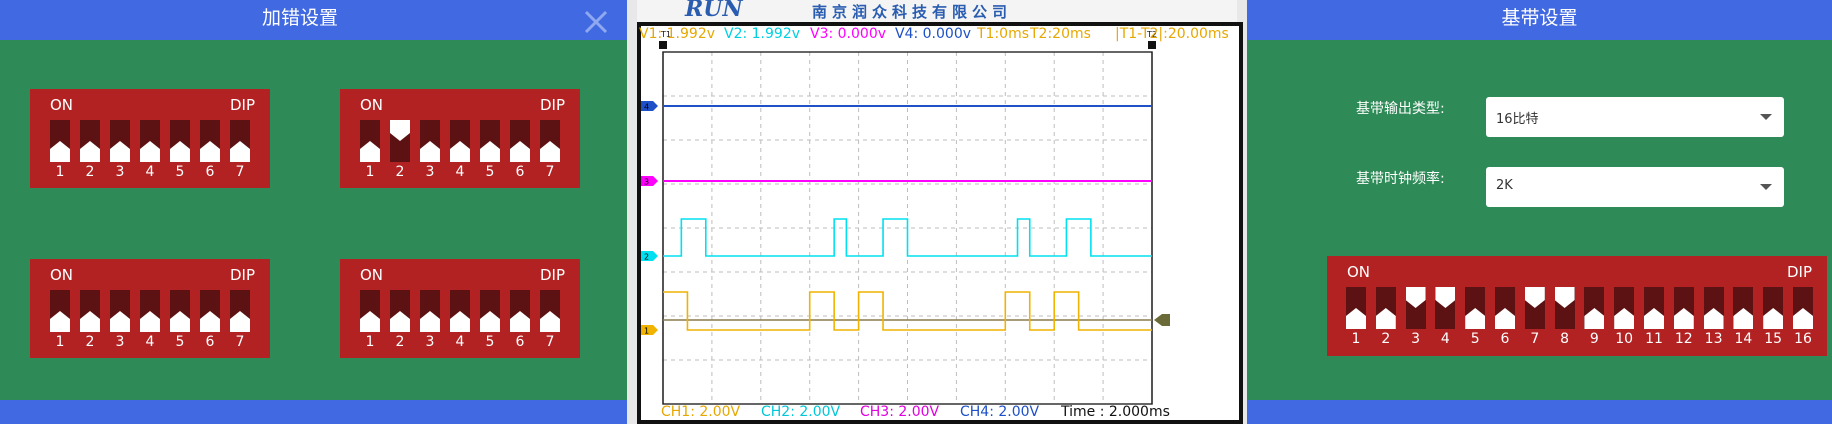 The image size is (1832, 424). What do you see at coordinates (596, 22) in the screenshot?
I see `close-icon` at bounding box center [596, 22].